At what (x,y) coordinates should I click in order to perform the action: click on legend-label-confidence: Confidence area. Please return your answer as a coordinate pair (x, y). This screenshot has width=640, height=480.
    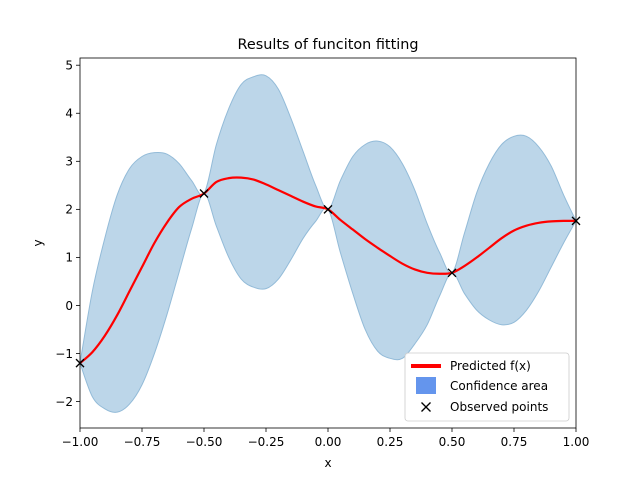
    Looking at the image, I should click on (499, 386).